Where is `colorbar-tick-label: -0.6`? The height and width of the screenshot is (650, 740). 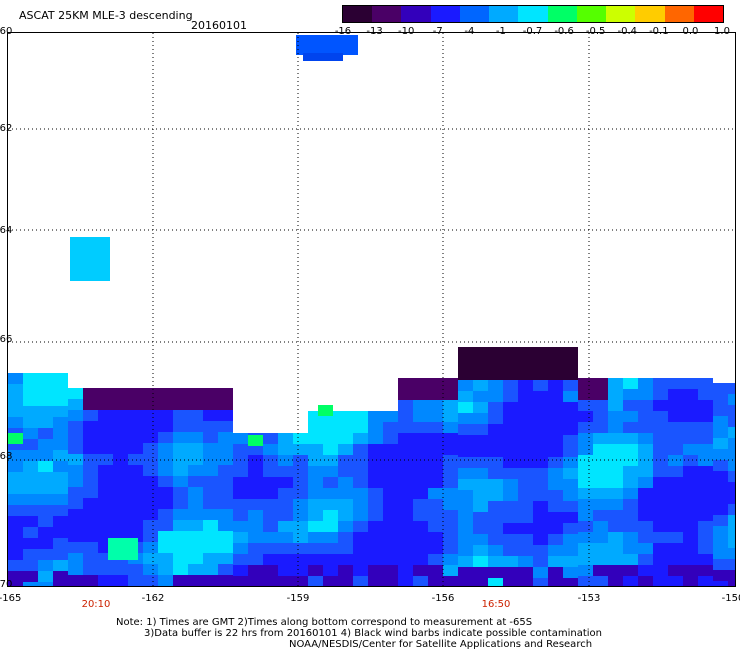 colorbar-tick-label: -0.6 is located at coordinates (564, 31).